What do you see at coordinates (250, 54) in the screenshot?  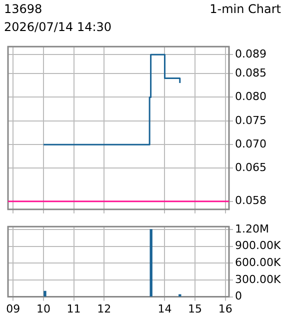 I see `y-tick-label: 0.089` at bounding box center [250, 54].